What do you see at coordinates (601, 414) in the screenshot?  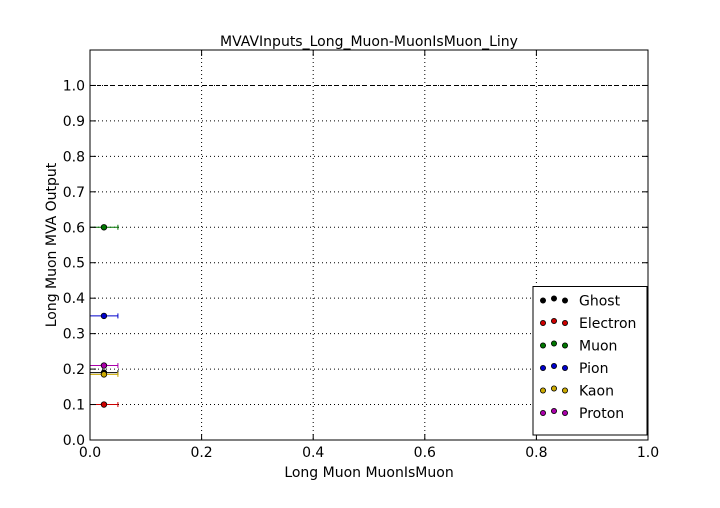 I see `proton-legend-label: Proton` at bounding box center [601, 414].